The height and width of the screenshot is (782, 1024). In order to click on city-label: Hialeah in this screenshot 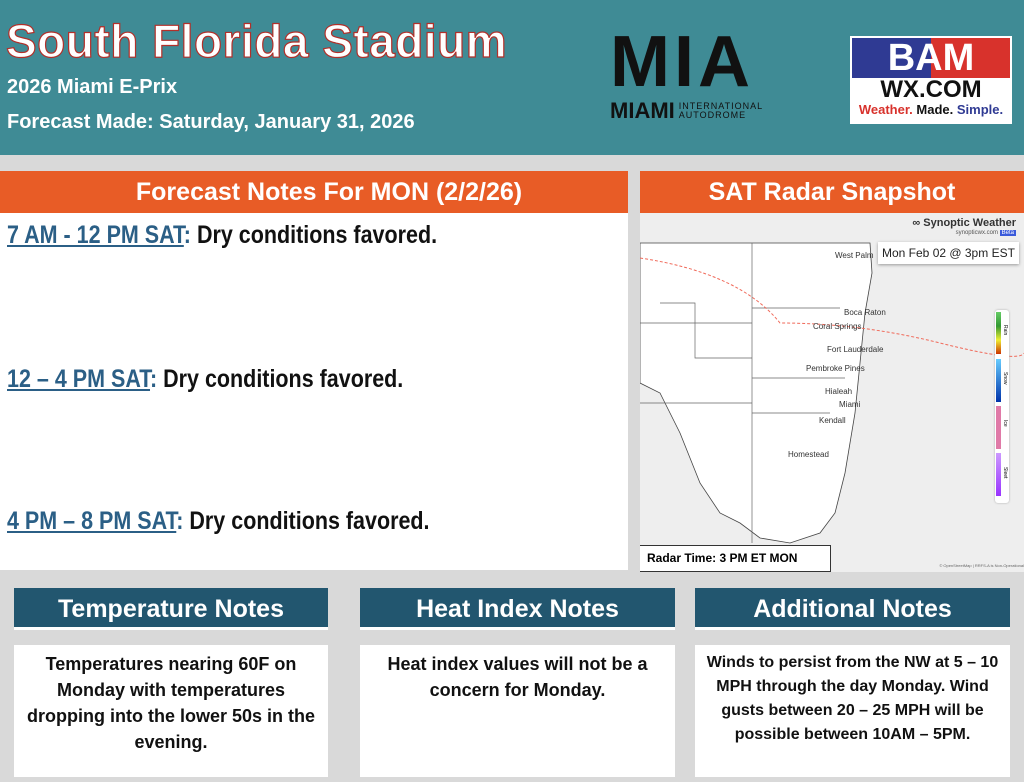, I will do `click(839, 391)`.